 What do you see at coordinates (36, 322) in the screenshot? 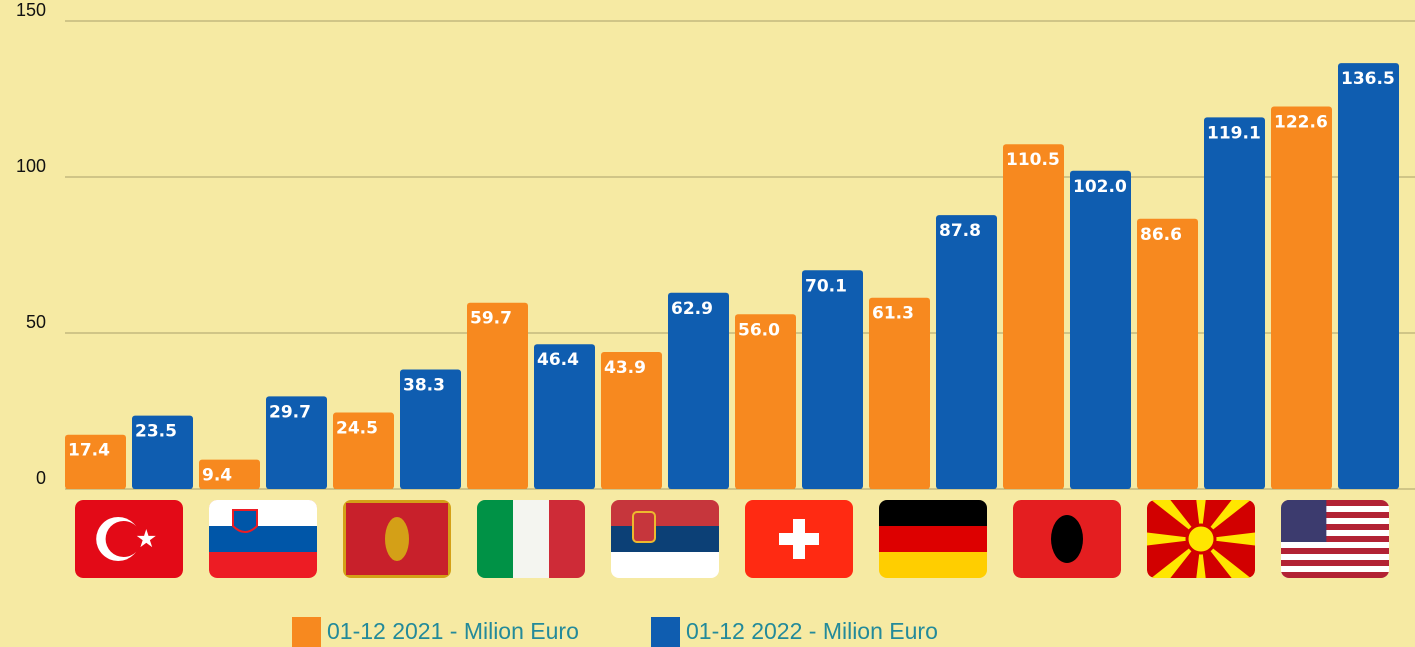
I see `y-tick-label: 50` at bounding box center [36, 322].